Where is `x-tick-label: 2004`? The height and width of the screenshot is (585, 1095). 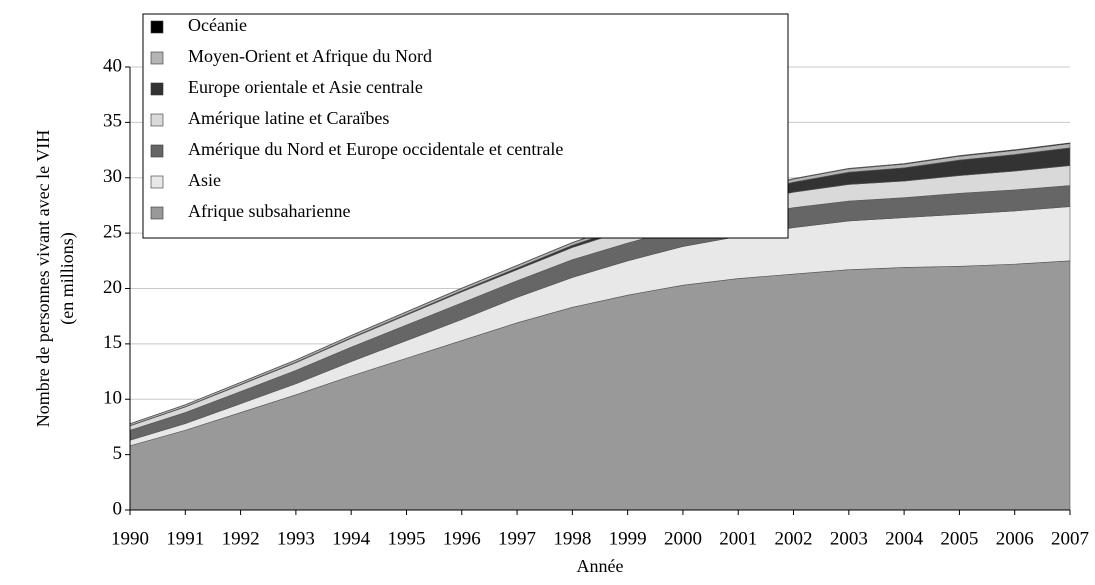 x-tick-label: 2004 is located at coordinates (904, 538).